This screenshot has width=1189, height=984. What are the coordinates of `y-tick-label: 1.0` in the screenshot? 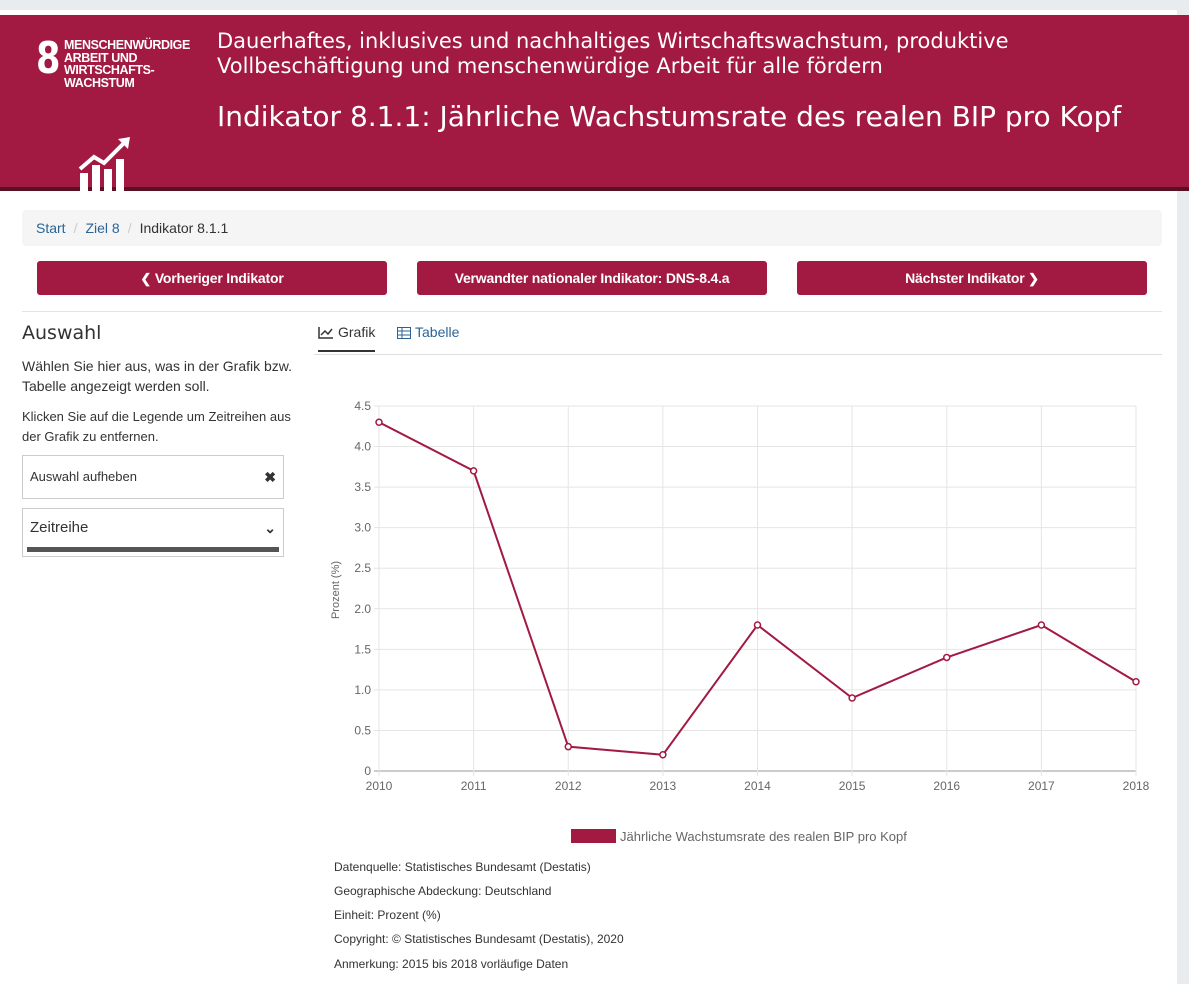 It's located at (362, 690).